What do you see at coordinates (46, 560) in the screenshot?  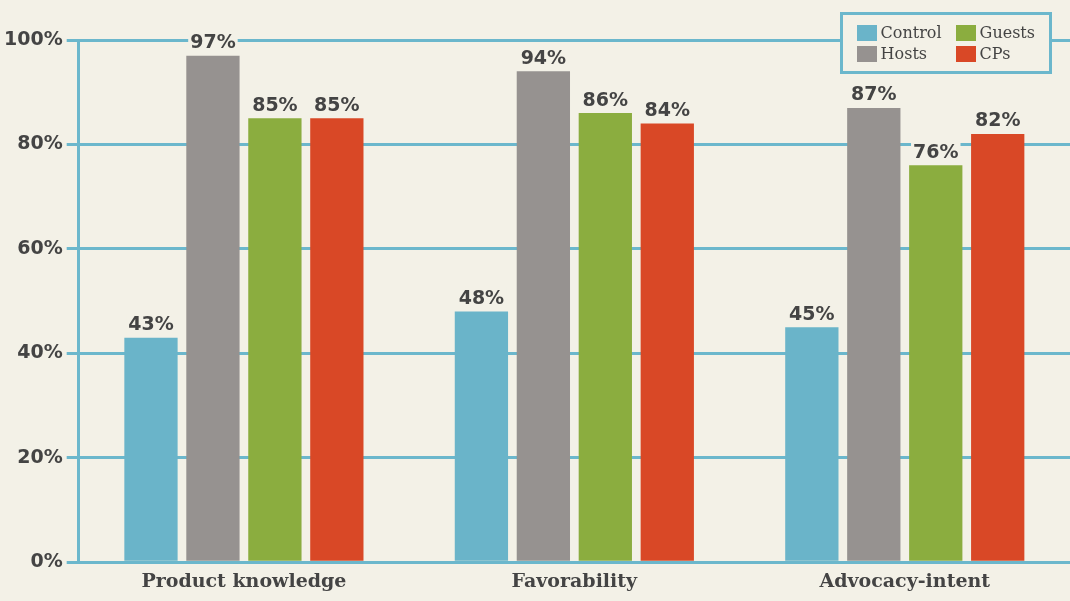 I see `y-tick-label: 0%` at bounding box center [46, 560].